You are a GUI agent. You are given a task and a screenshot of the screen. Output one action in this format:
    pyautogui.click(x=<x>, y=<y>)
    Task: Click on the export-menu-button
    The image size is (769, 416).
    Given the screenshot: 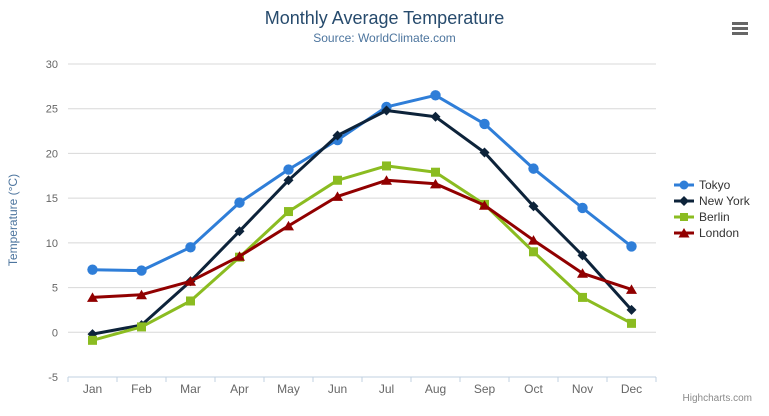 What is the action you would take?
    pyautogui.click(x=740, y=28)
    